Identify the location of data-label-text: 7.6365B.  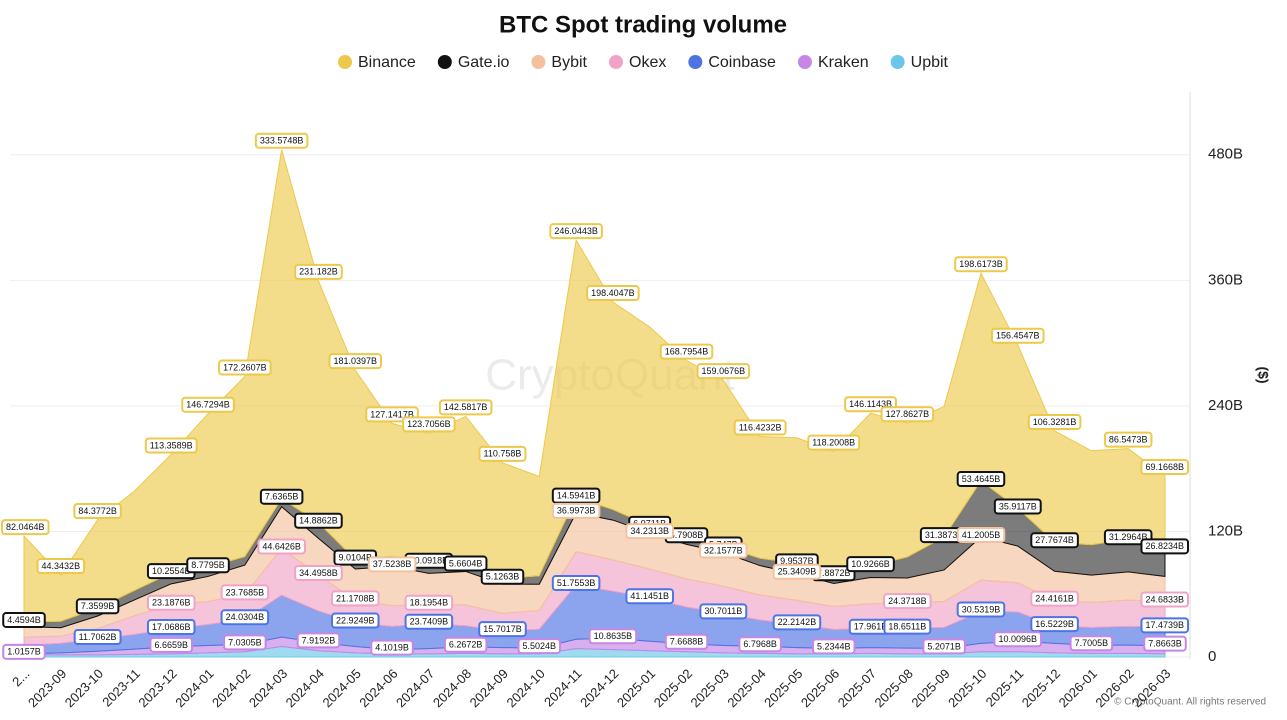
(282, 497).